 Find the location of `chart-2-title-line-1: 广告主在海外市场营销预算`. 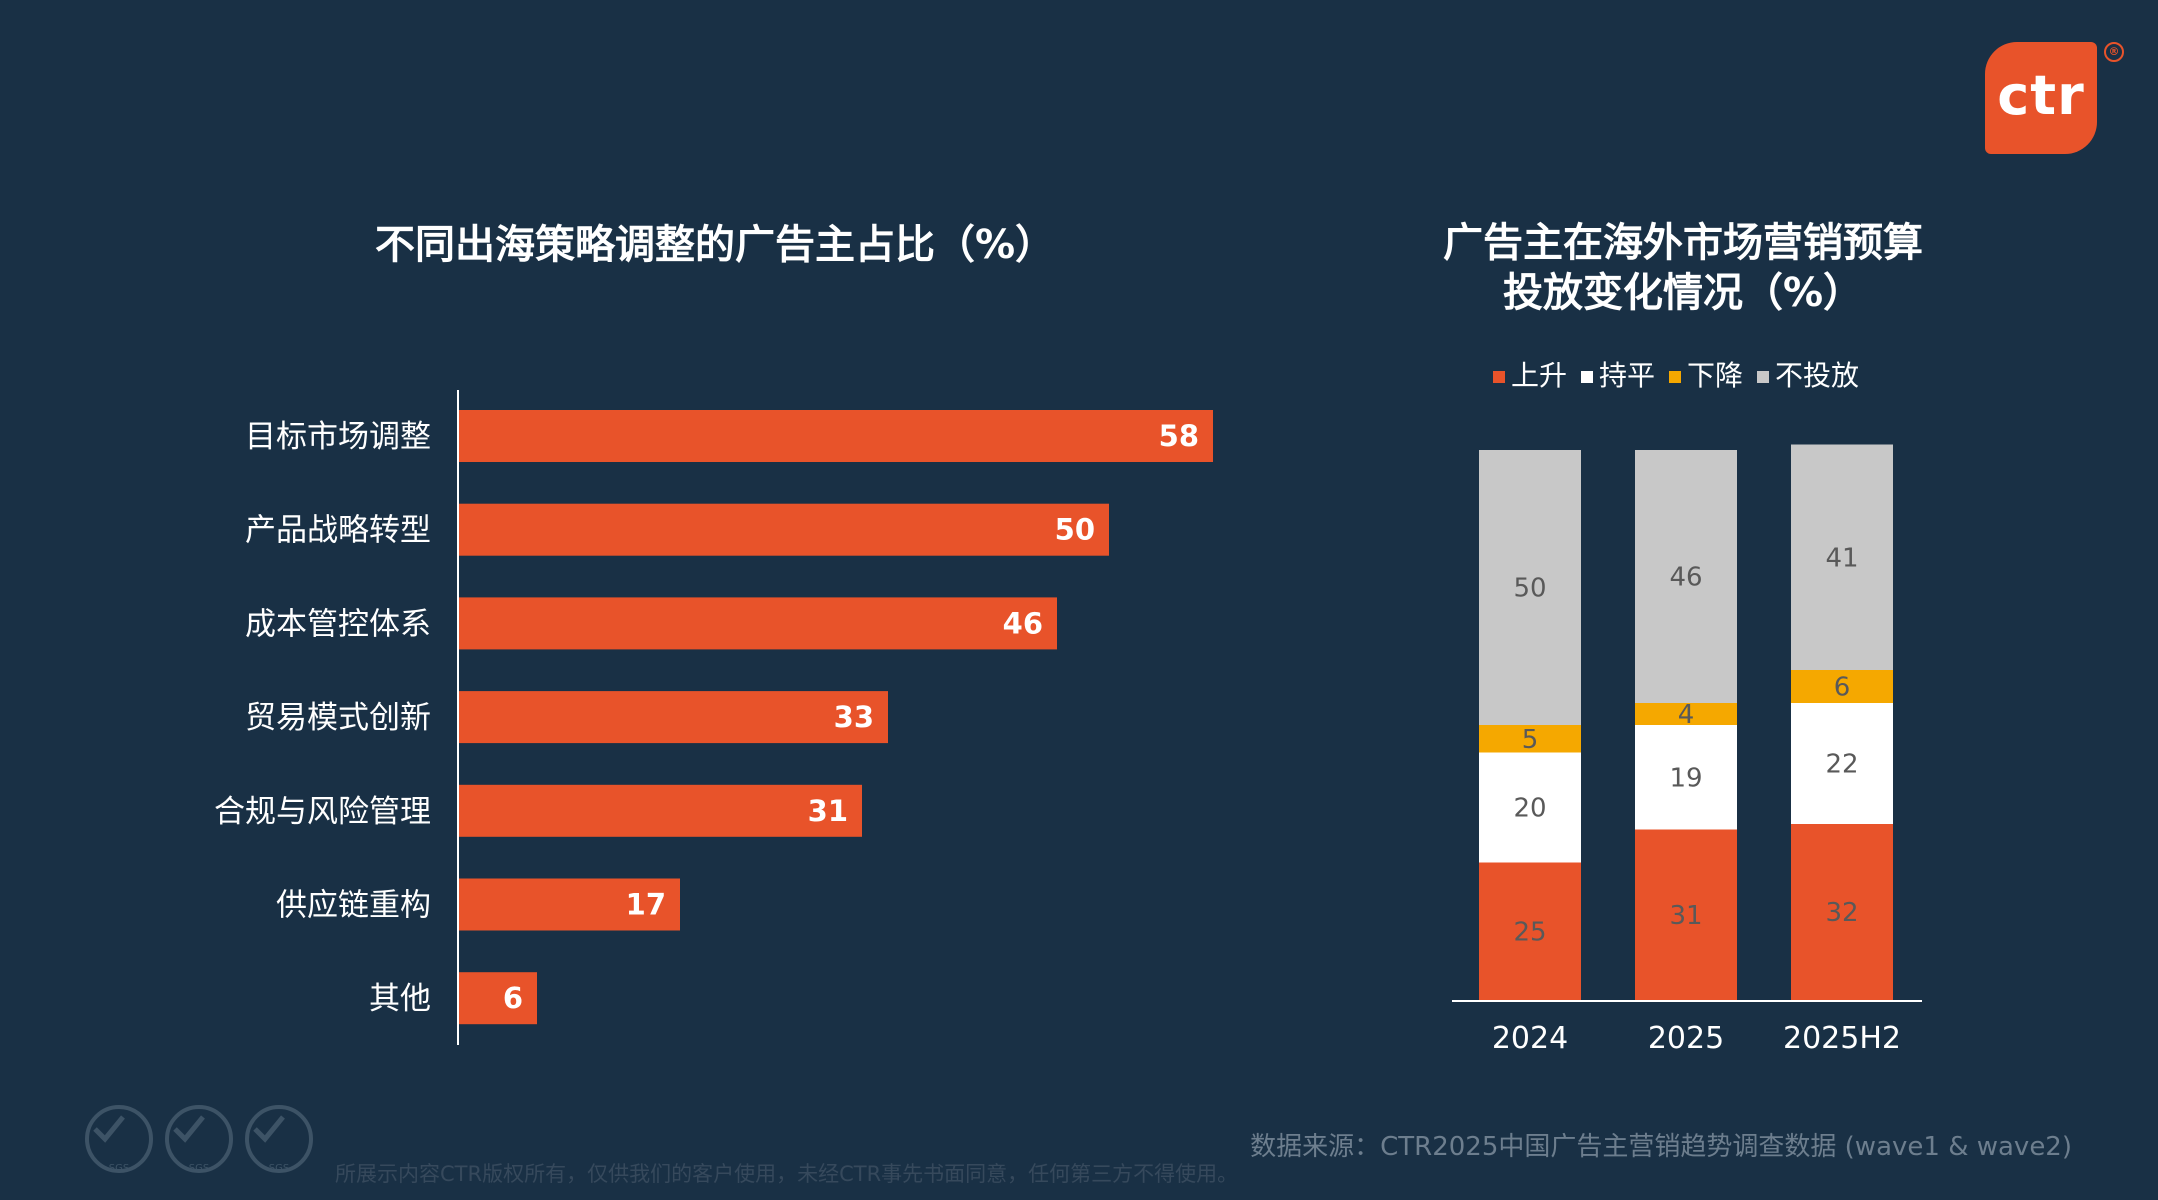

chart-2-title-line-1: 广告主在海外市场营销预算 is located at coordinates (1683, 243).